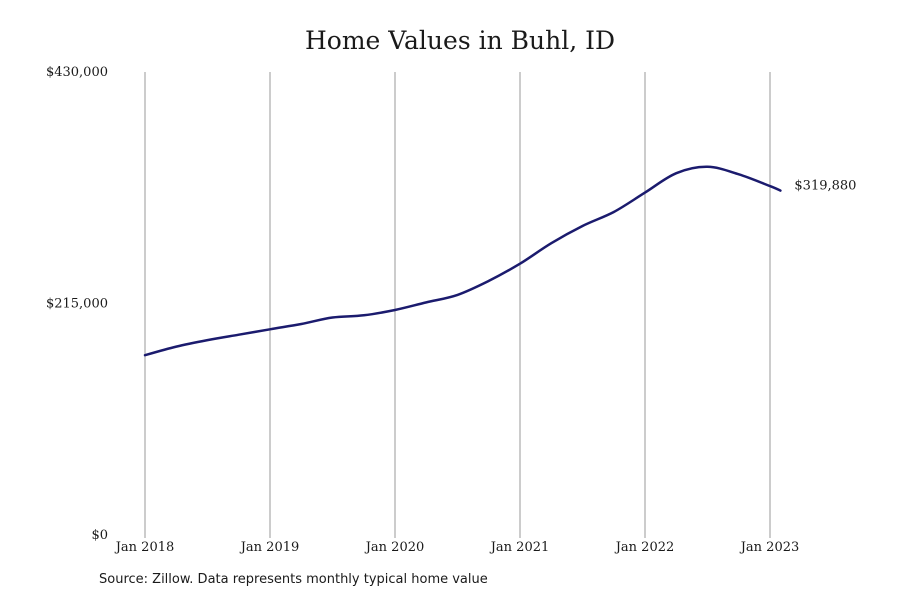 The width and height of the screenshot is (900, 600). Describe the element at coordinates (519, 547) in the screenshot. I see `x-tick-label: Jan 2021` at that location.